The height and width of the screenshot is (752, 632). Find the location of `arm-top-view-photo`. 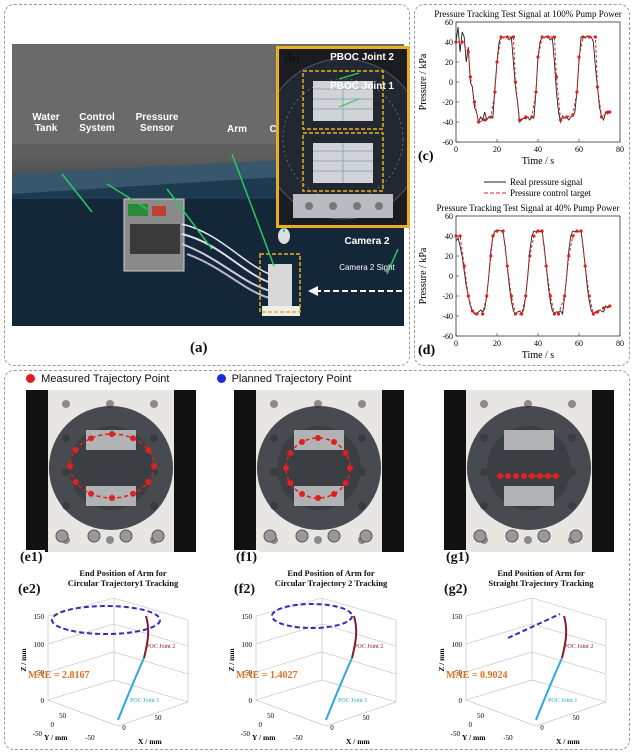

arm-top-view-photo is located at coordinates (319, 471).